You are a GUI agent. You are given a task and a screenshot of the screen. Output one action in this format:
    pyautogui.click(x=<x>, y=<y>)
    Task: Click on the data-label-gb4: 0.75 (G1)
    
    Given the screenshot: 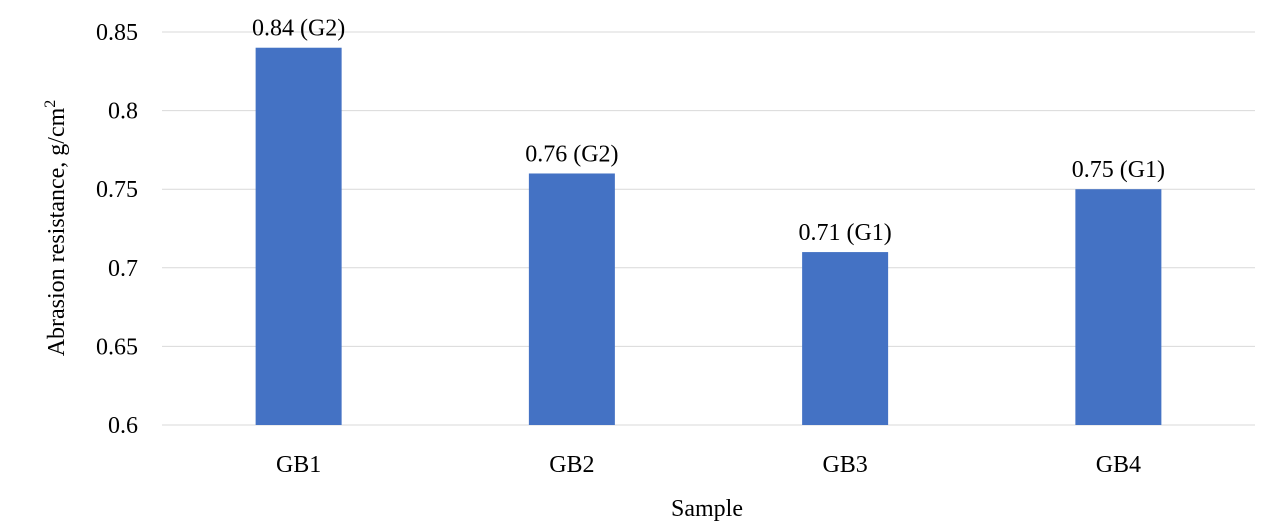 What is the action you would take?
    pyautogui.click(x=1118, y=170)
    